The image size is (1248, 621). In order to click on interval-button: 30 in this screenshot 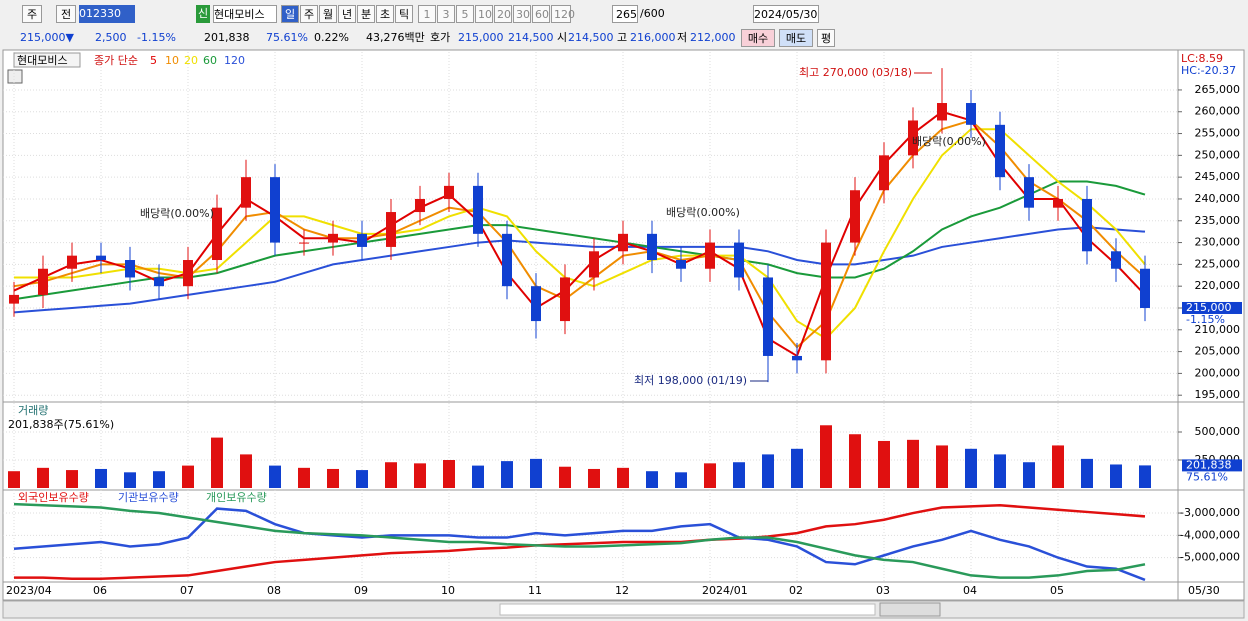, I will do `click(522, 14)`.